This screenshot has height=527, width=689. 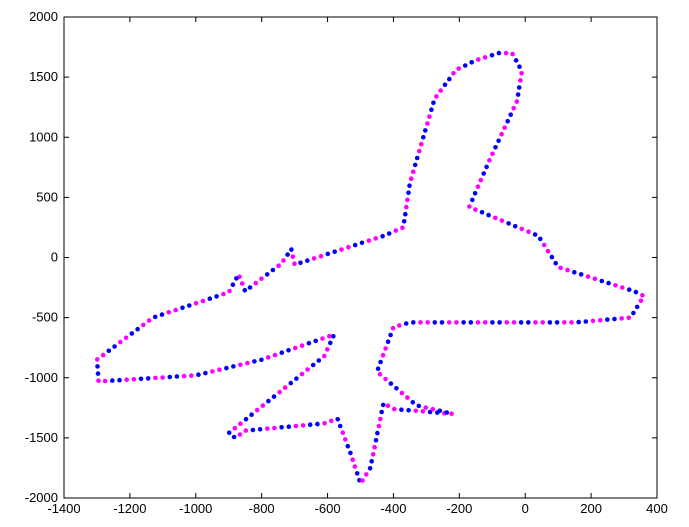 What do you see at coordinates (657, 508) in the screenshot?
I see `x-tick-label: 400` at bounding box center [657, 508].